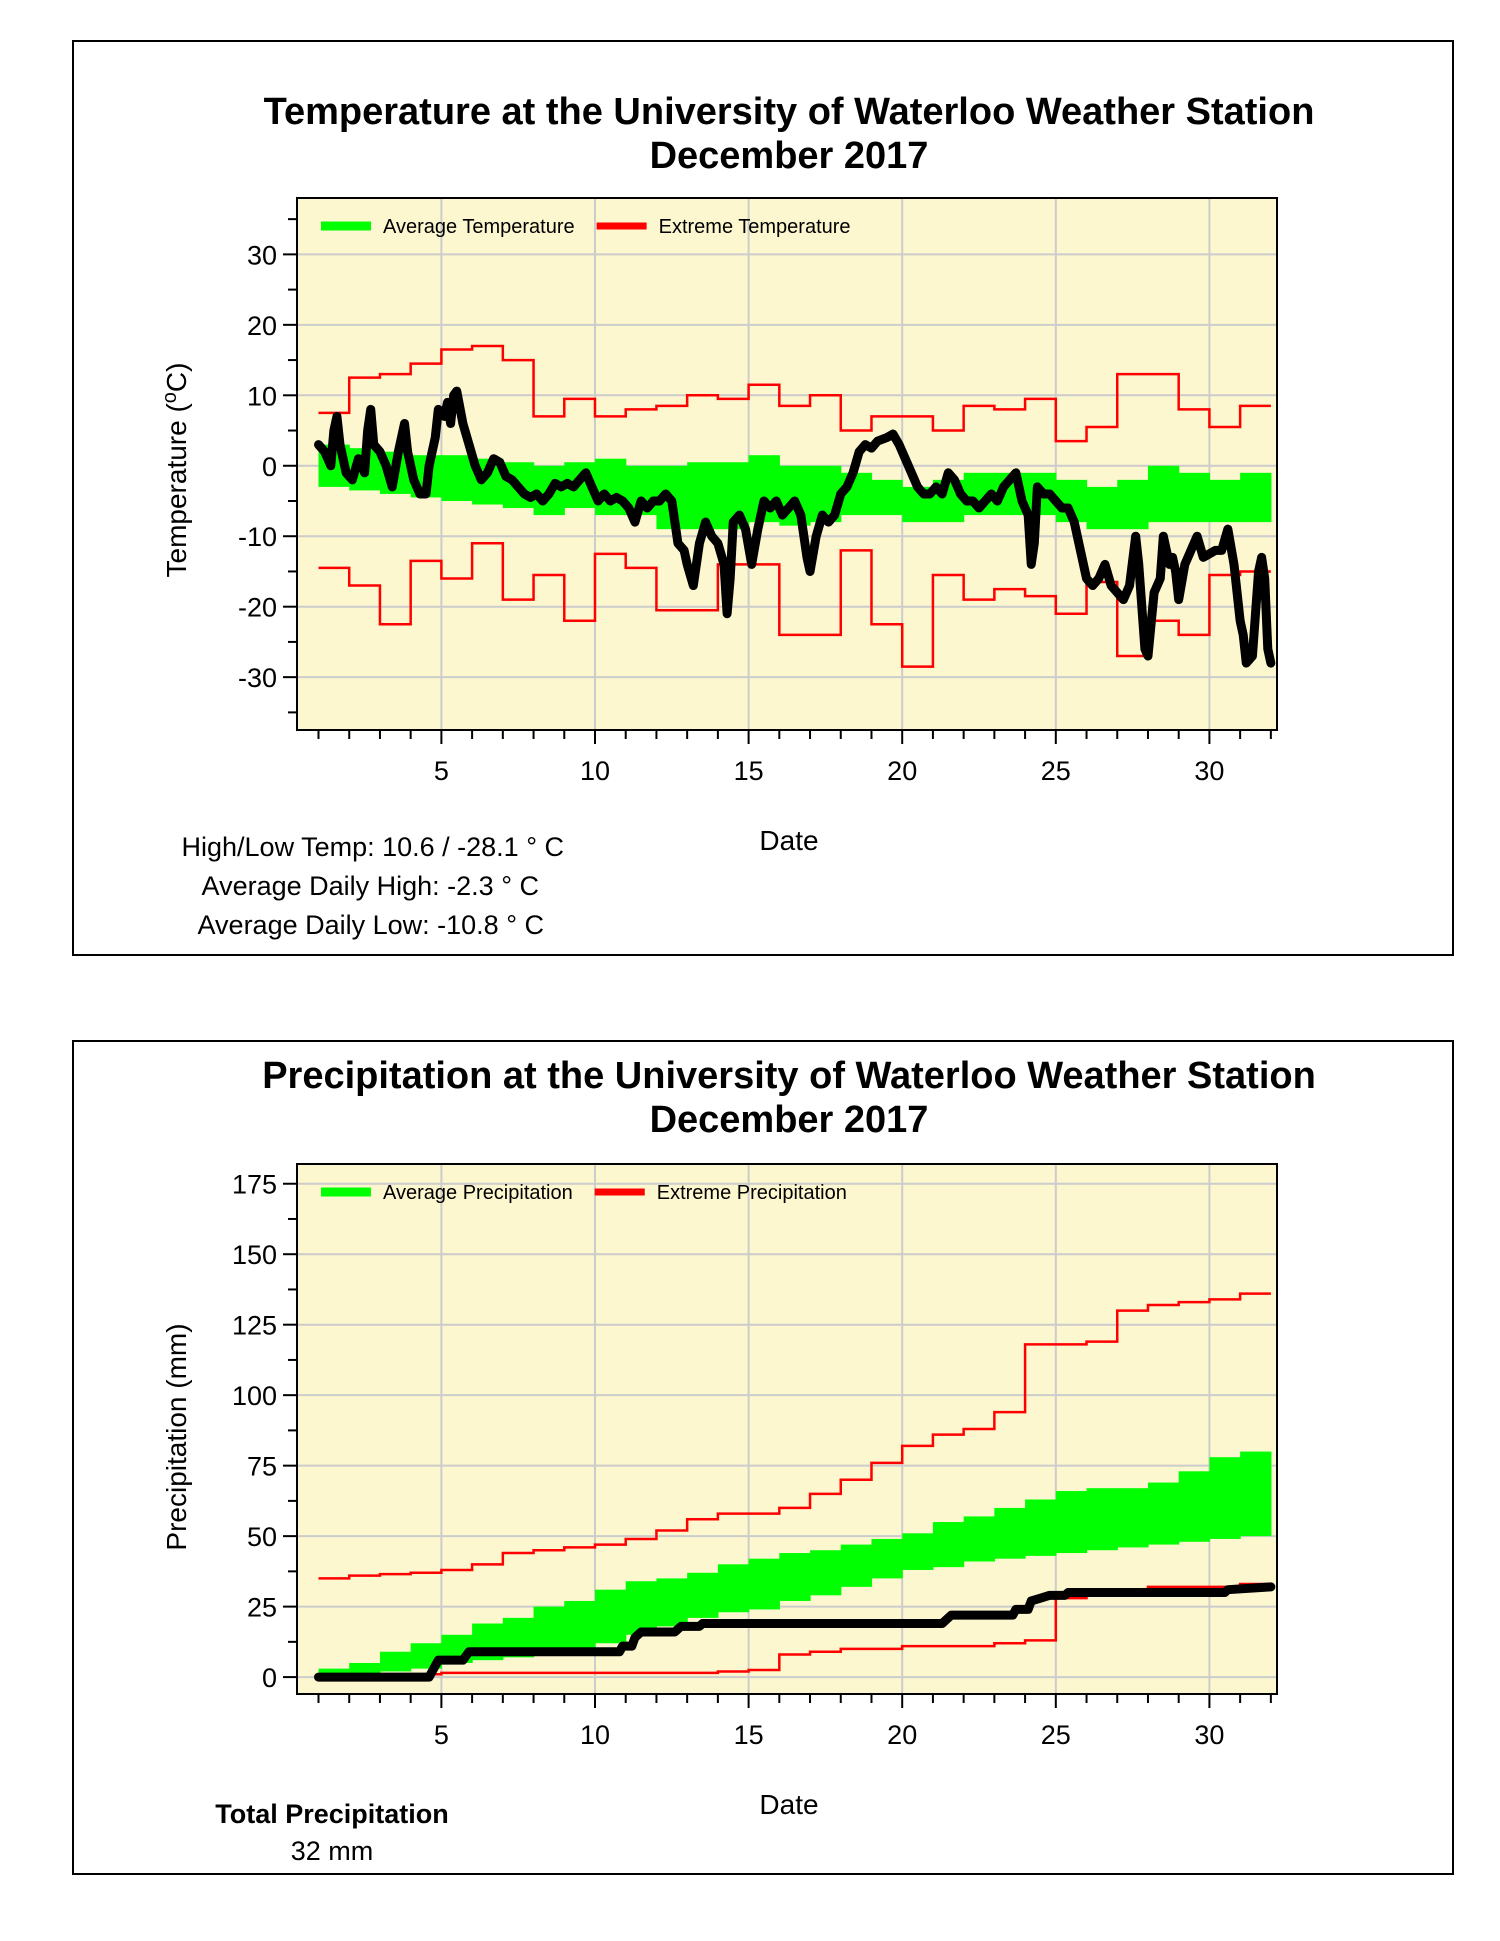 The height and width of the screenshot is (1941, 1500). I want to click on precipitation-y-tick-label: 0, so click(269, 1678).